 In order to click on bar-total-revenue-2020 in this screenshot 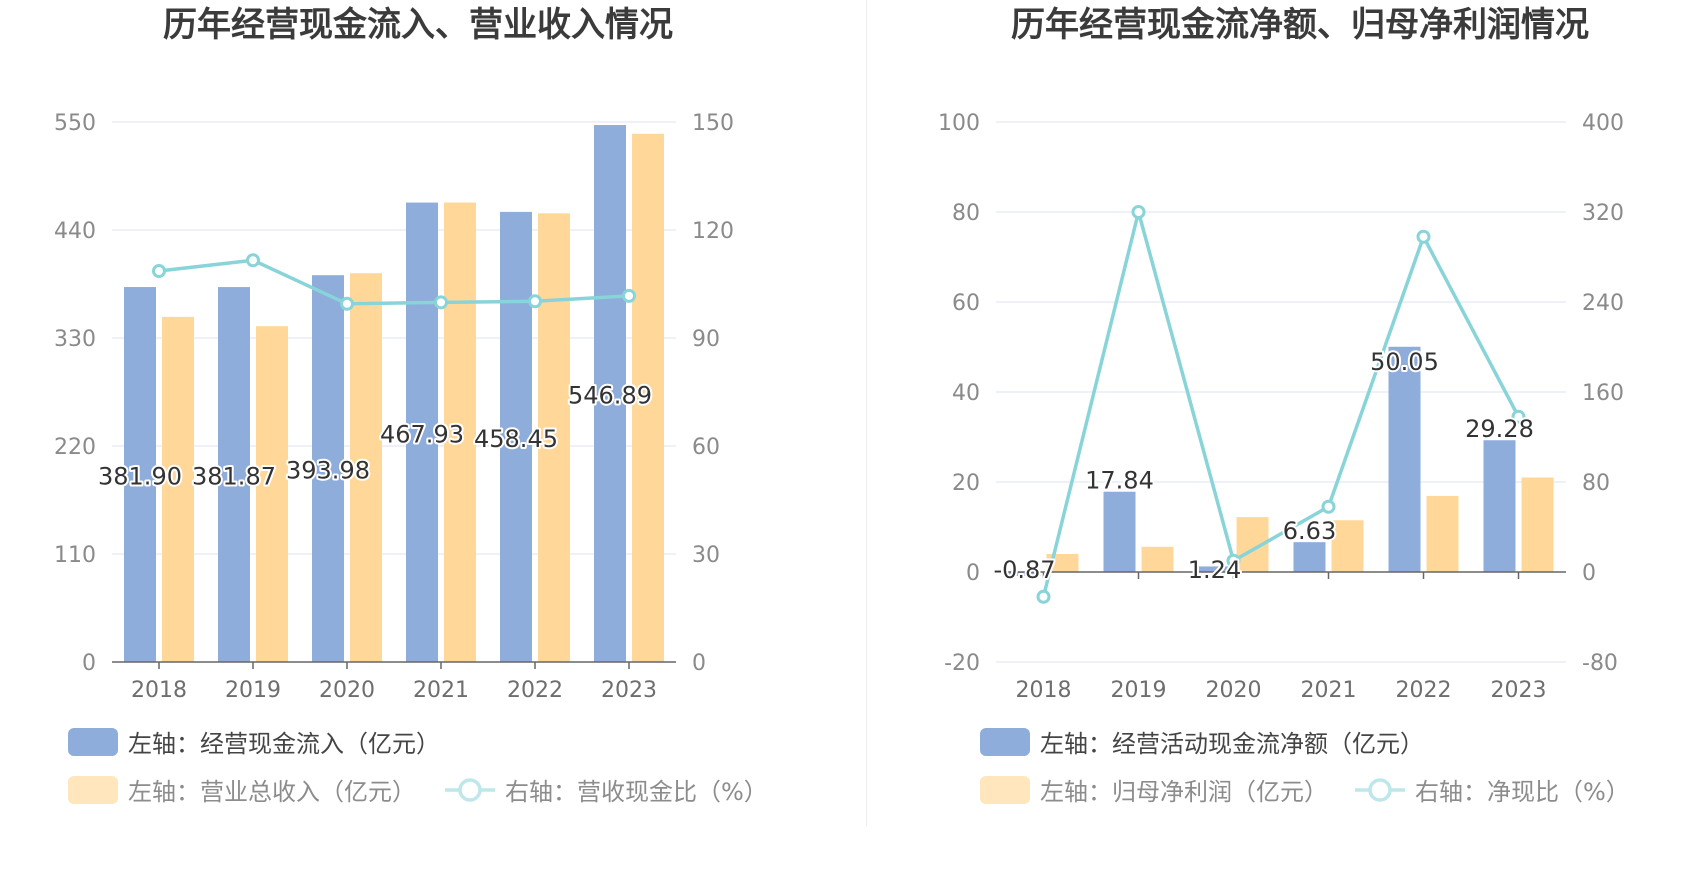, I will do `click(366, 467)`.